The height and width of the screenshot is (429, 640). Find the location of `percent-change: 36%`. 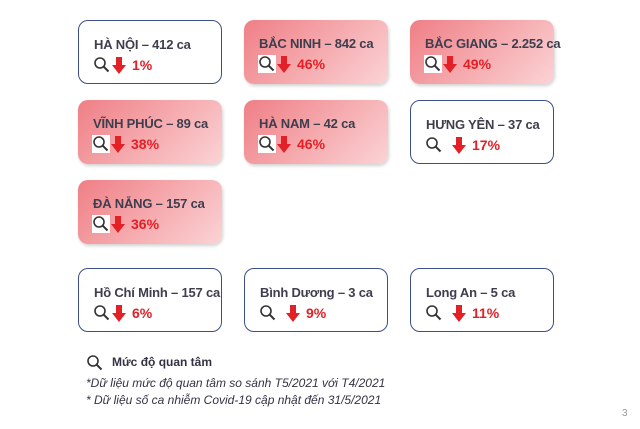

percent-change: 36% is located at coordinates (145, 224).